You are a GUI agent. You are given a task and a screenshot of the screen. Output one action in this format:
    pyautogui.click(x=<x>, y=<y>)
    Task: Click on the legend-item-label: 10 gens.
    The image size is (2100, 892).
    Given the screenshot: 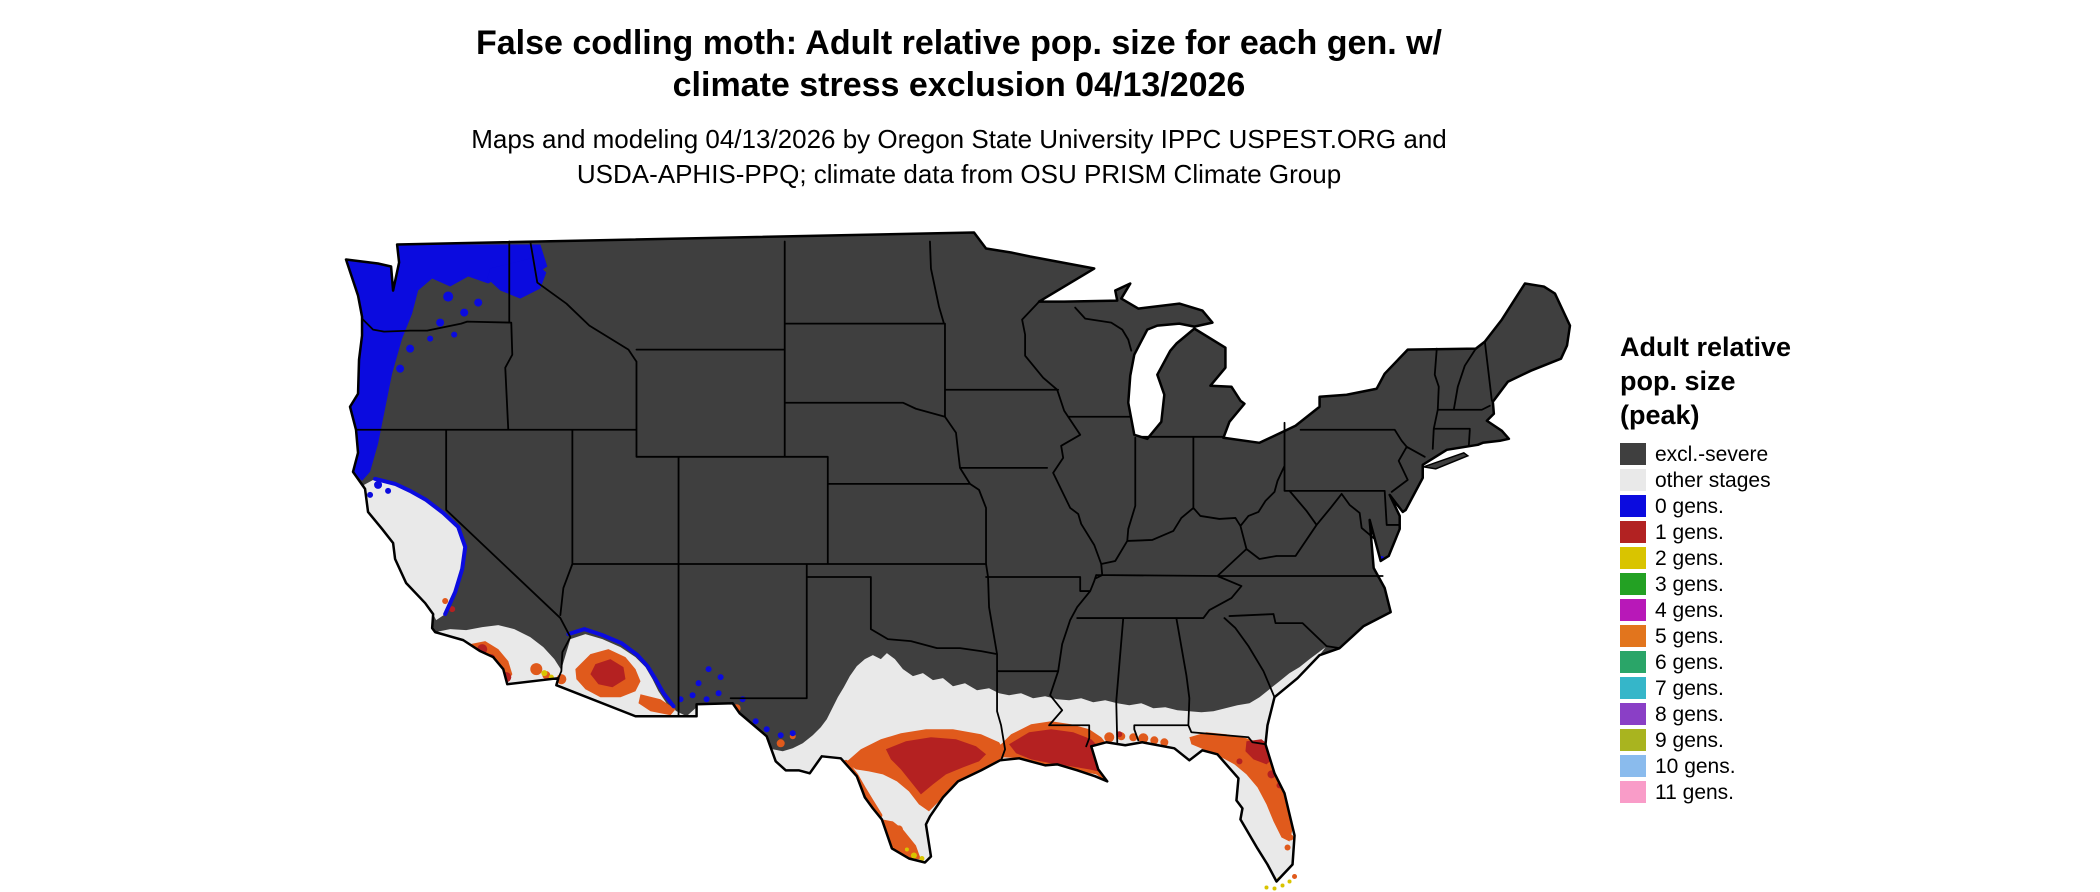 What is the action you would take?
    pyautogui.click(x=1695, y=766)
    